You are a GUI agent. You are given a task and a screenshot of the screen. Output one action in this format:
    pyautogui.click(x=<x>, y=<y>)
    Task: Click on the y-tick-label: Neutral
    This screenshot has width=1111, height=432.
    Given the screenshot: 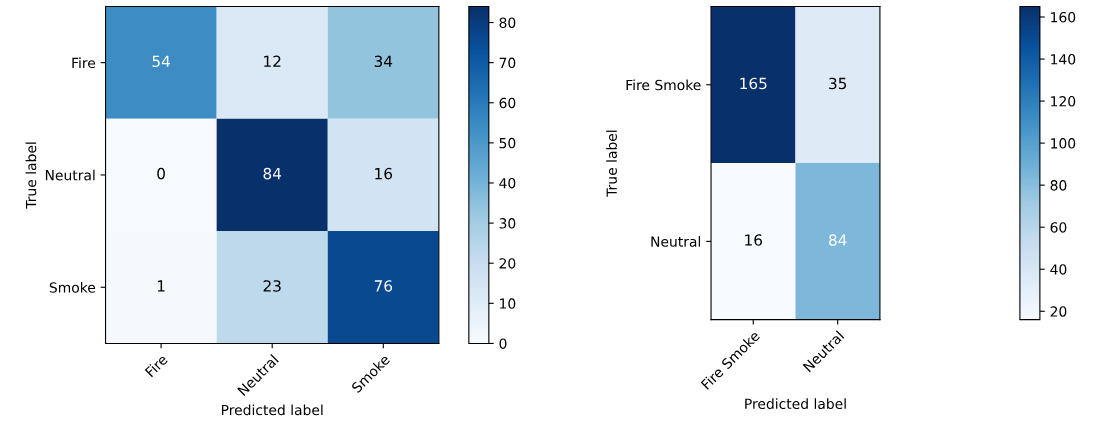 What is the action you would take?
    pyautogui.click(x=70, y=175)
    